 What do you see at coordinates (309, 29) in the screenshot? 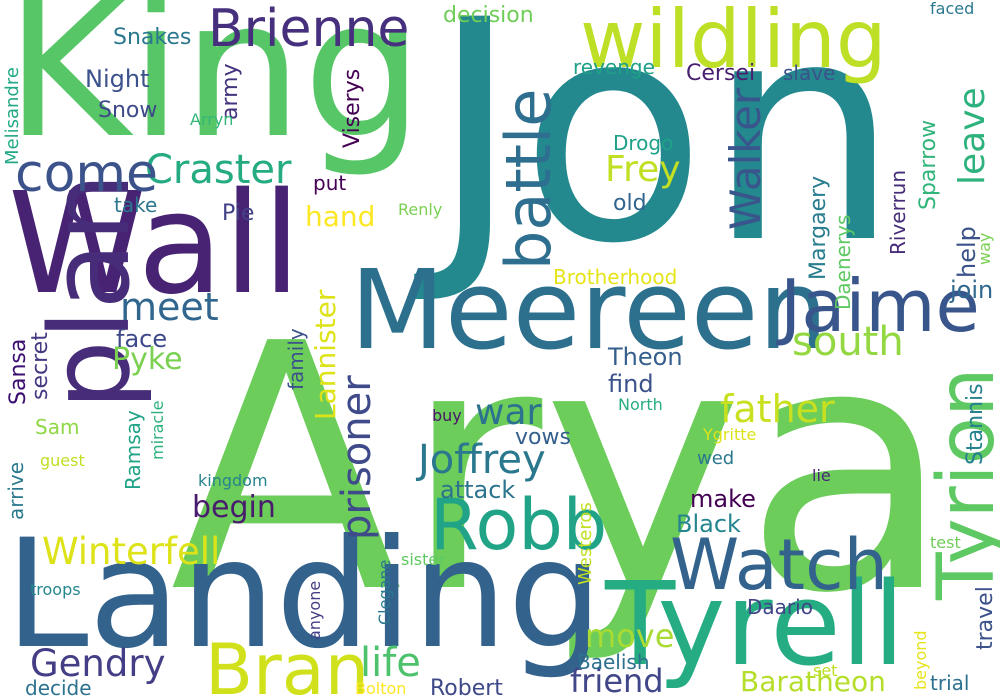
I see `word-brienne: Brienne` at bounding box center [309, 29].